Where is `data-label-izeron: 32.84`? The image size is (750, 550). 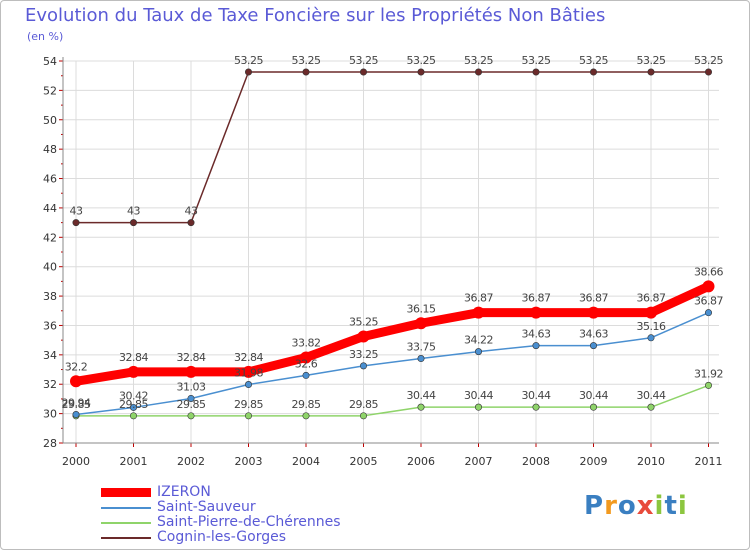
data-label-izeron: 32.84 is located at coordinates (191, 357).